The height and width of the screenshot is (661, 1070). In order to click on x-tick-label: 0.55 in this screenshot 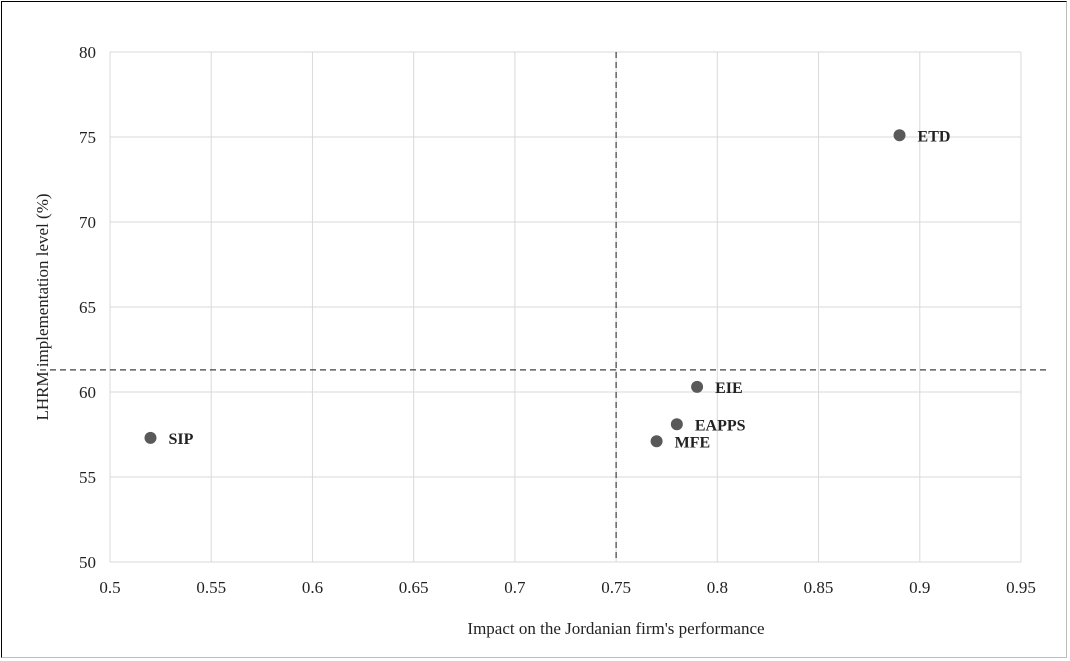, I will do `click(211, 587)`.